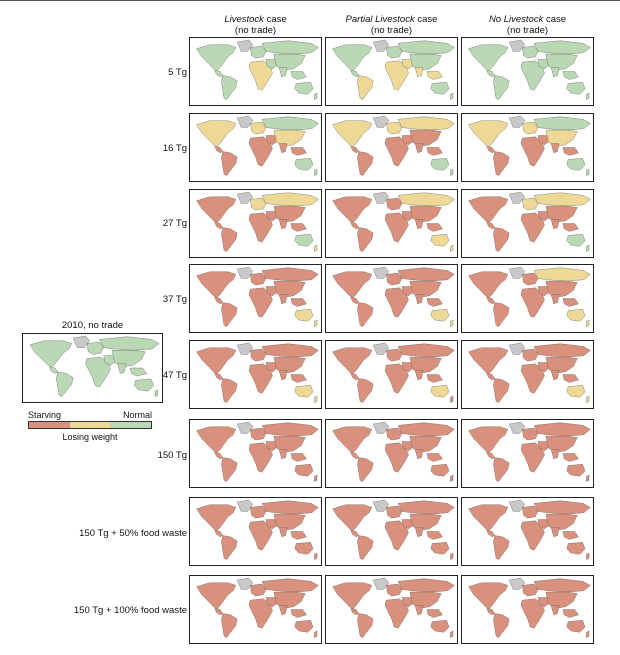 The width and height of the screenshot is (620, 655). I want to click on baseline-world-map, so click(92, 368).